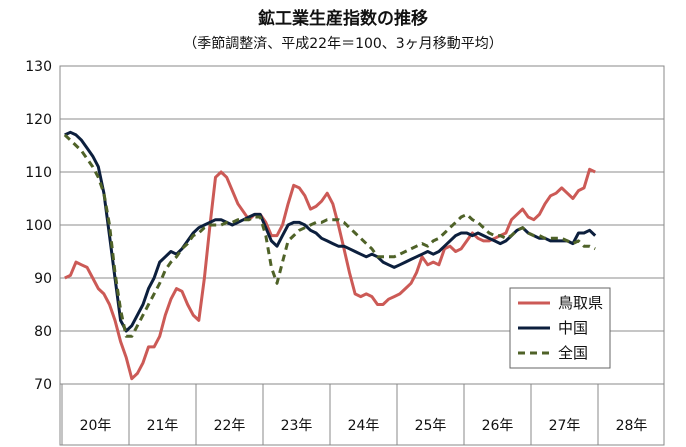 Image resolution: width=686 pixels, height=447 pixels. I want to click on legend-label: 中国, so click(573, 328).